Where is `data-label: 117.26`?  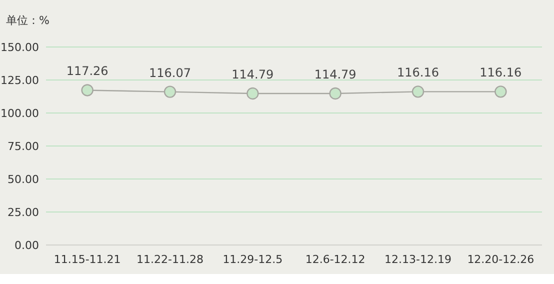
data-label: 117.26 is located at coordinates (87, 71).